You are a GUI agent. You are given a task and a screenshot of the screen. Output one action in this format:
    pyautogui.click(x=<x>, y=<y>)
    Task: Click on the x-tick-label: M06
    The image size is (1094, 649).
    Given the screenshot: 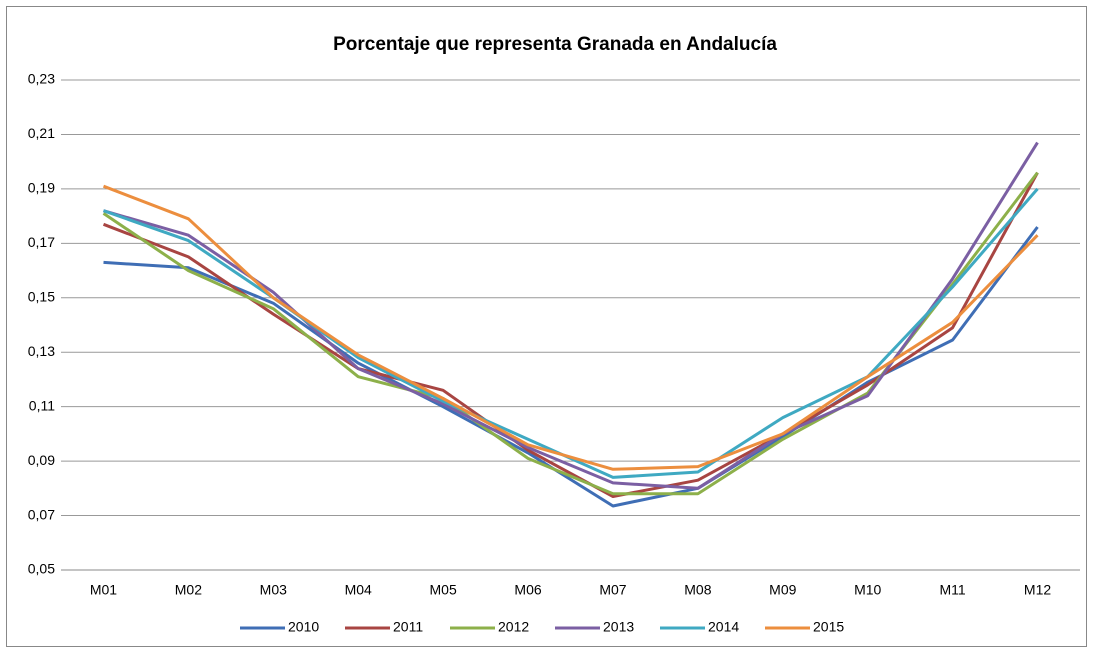 What is the action you would take?
    pyautogui.click(x=527, y=590)
    